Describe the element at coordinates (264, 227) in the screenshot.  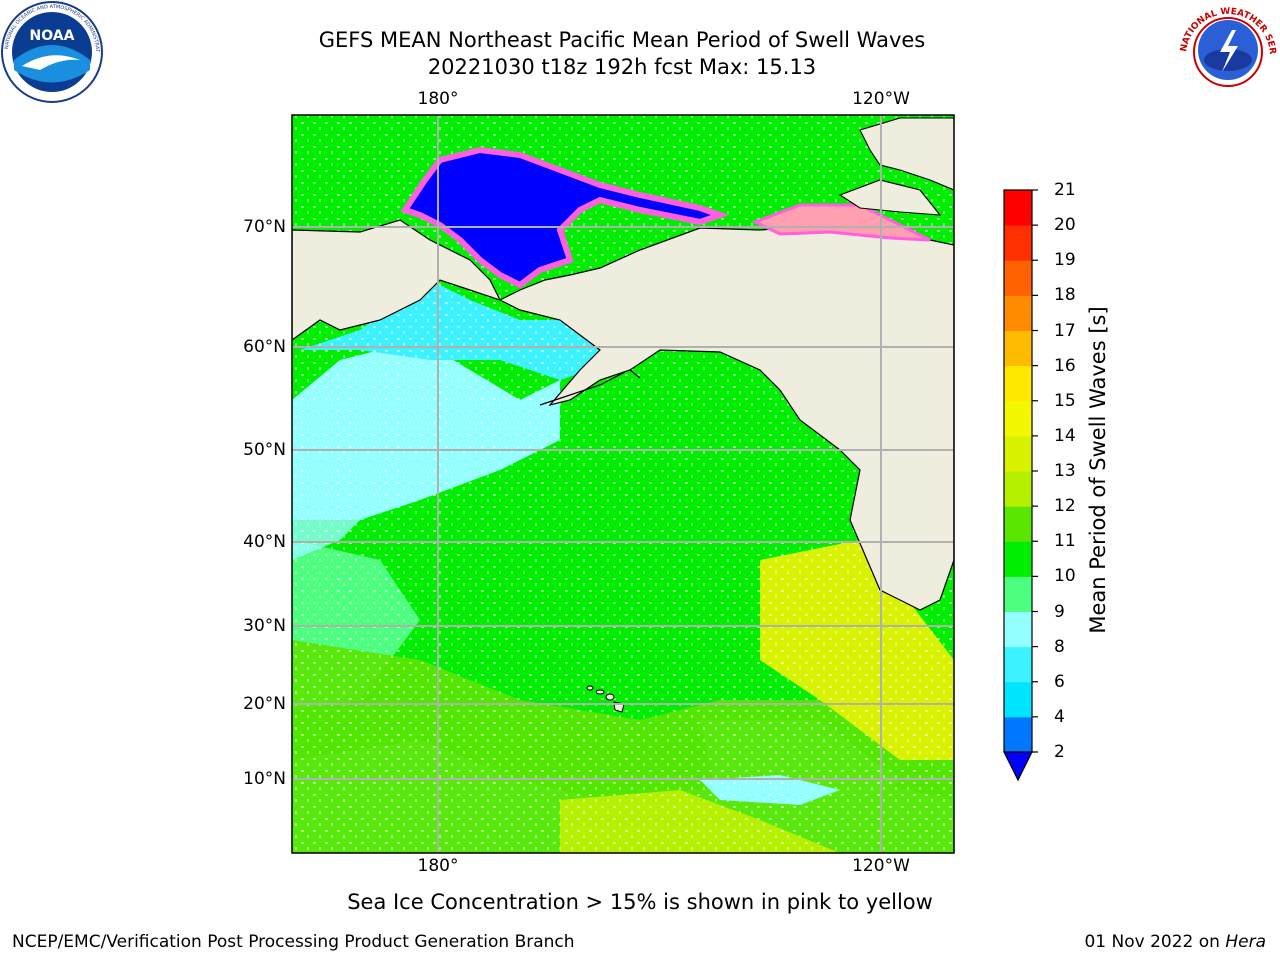
I see `lat-label-70n: 70°N` at that location.